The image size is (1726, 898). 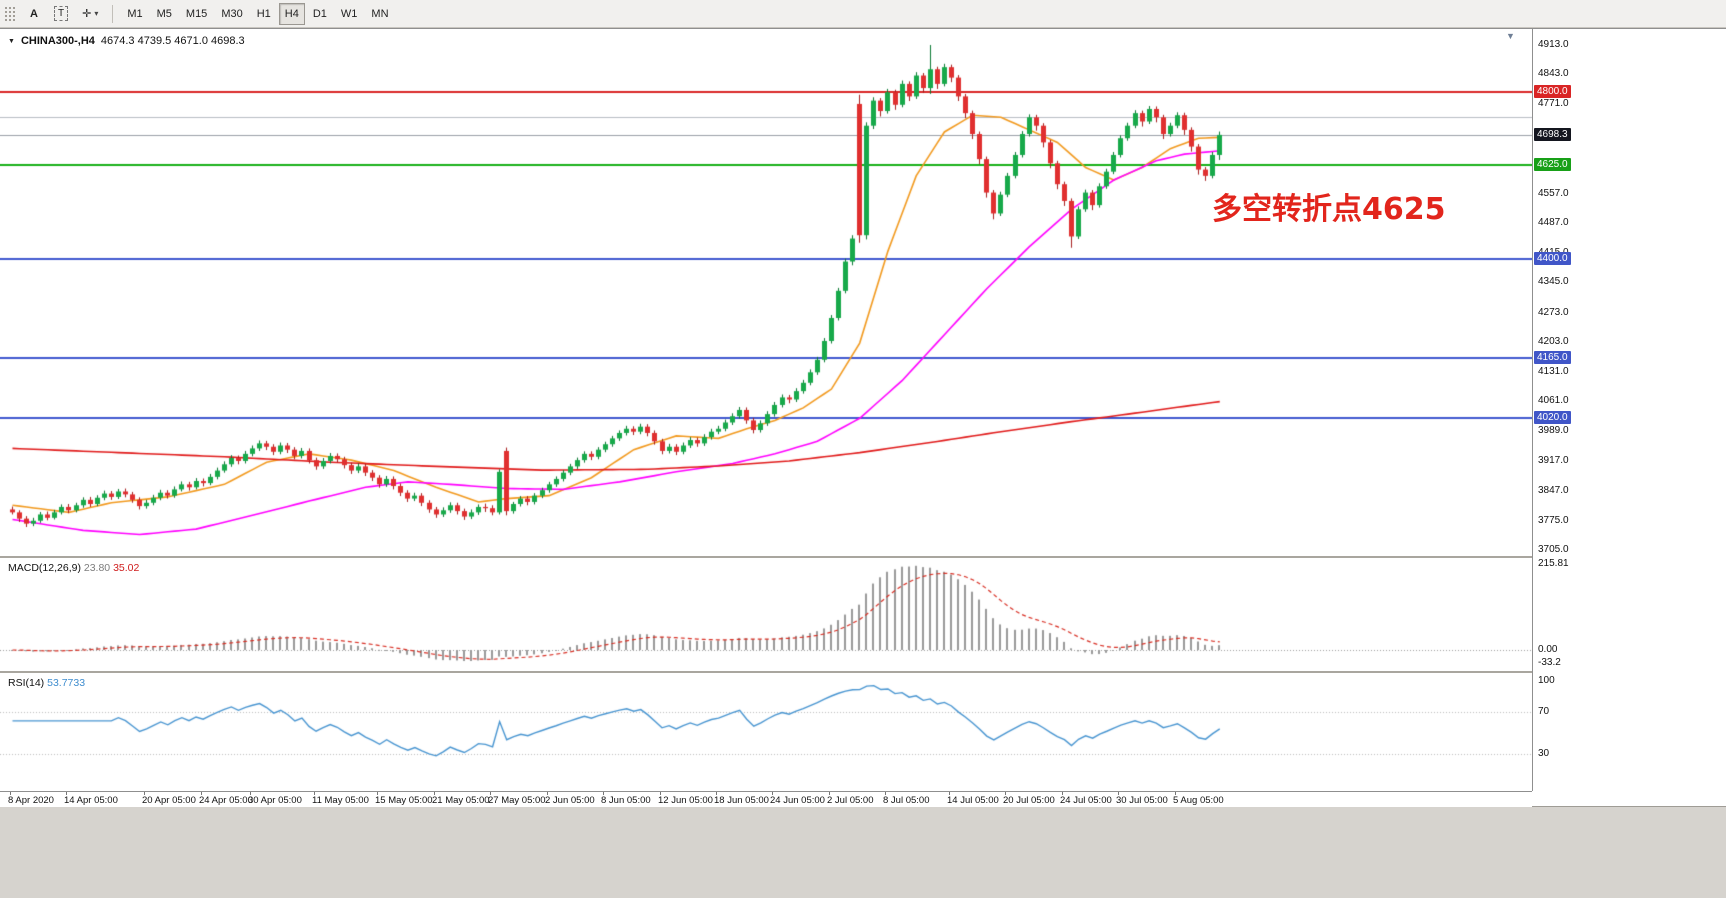 I want to click on symbol-name: CHINA300-,H4, so click(x=57, y=41).